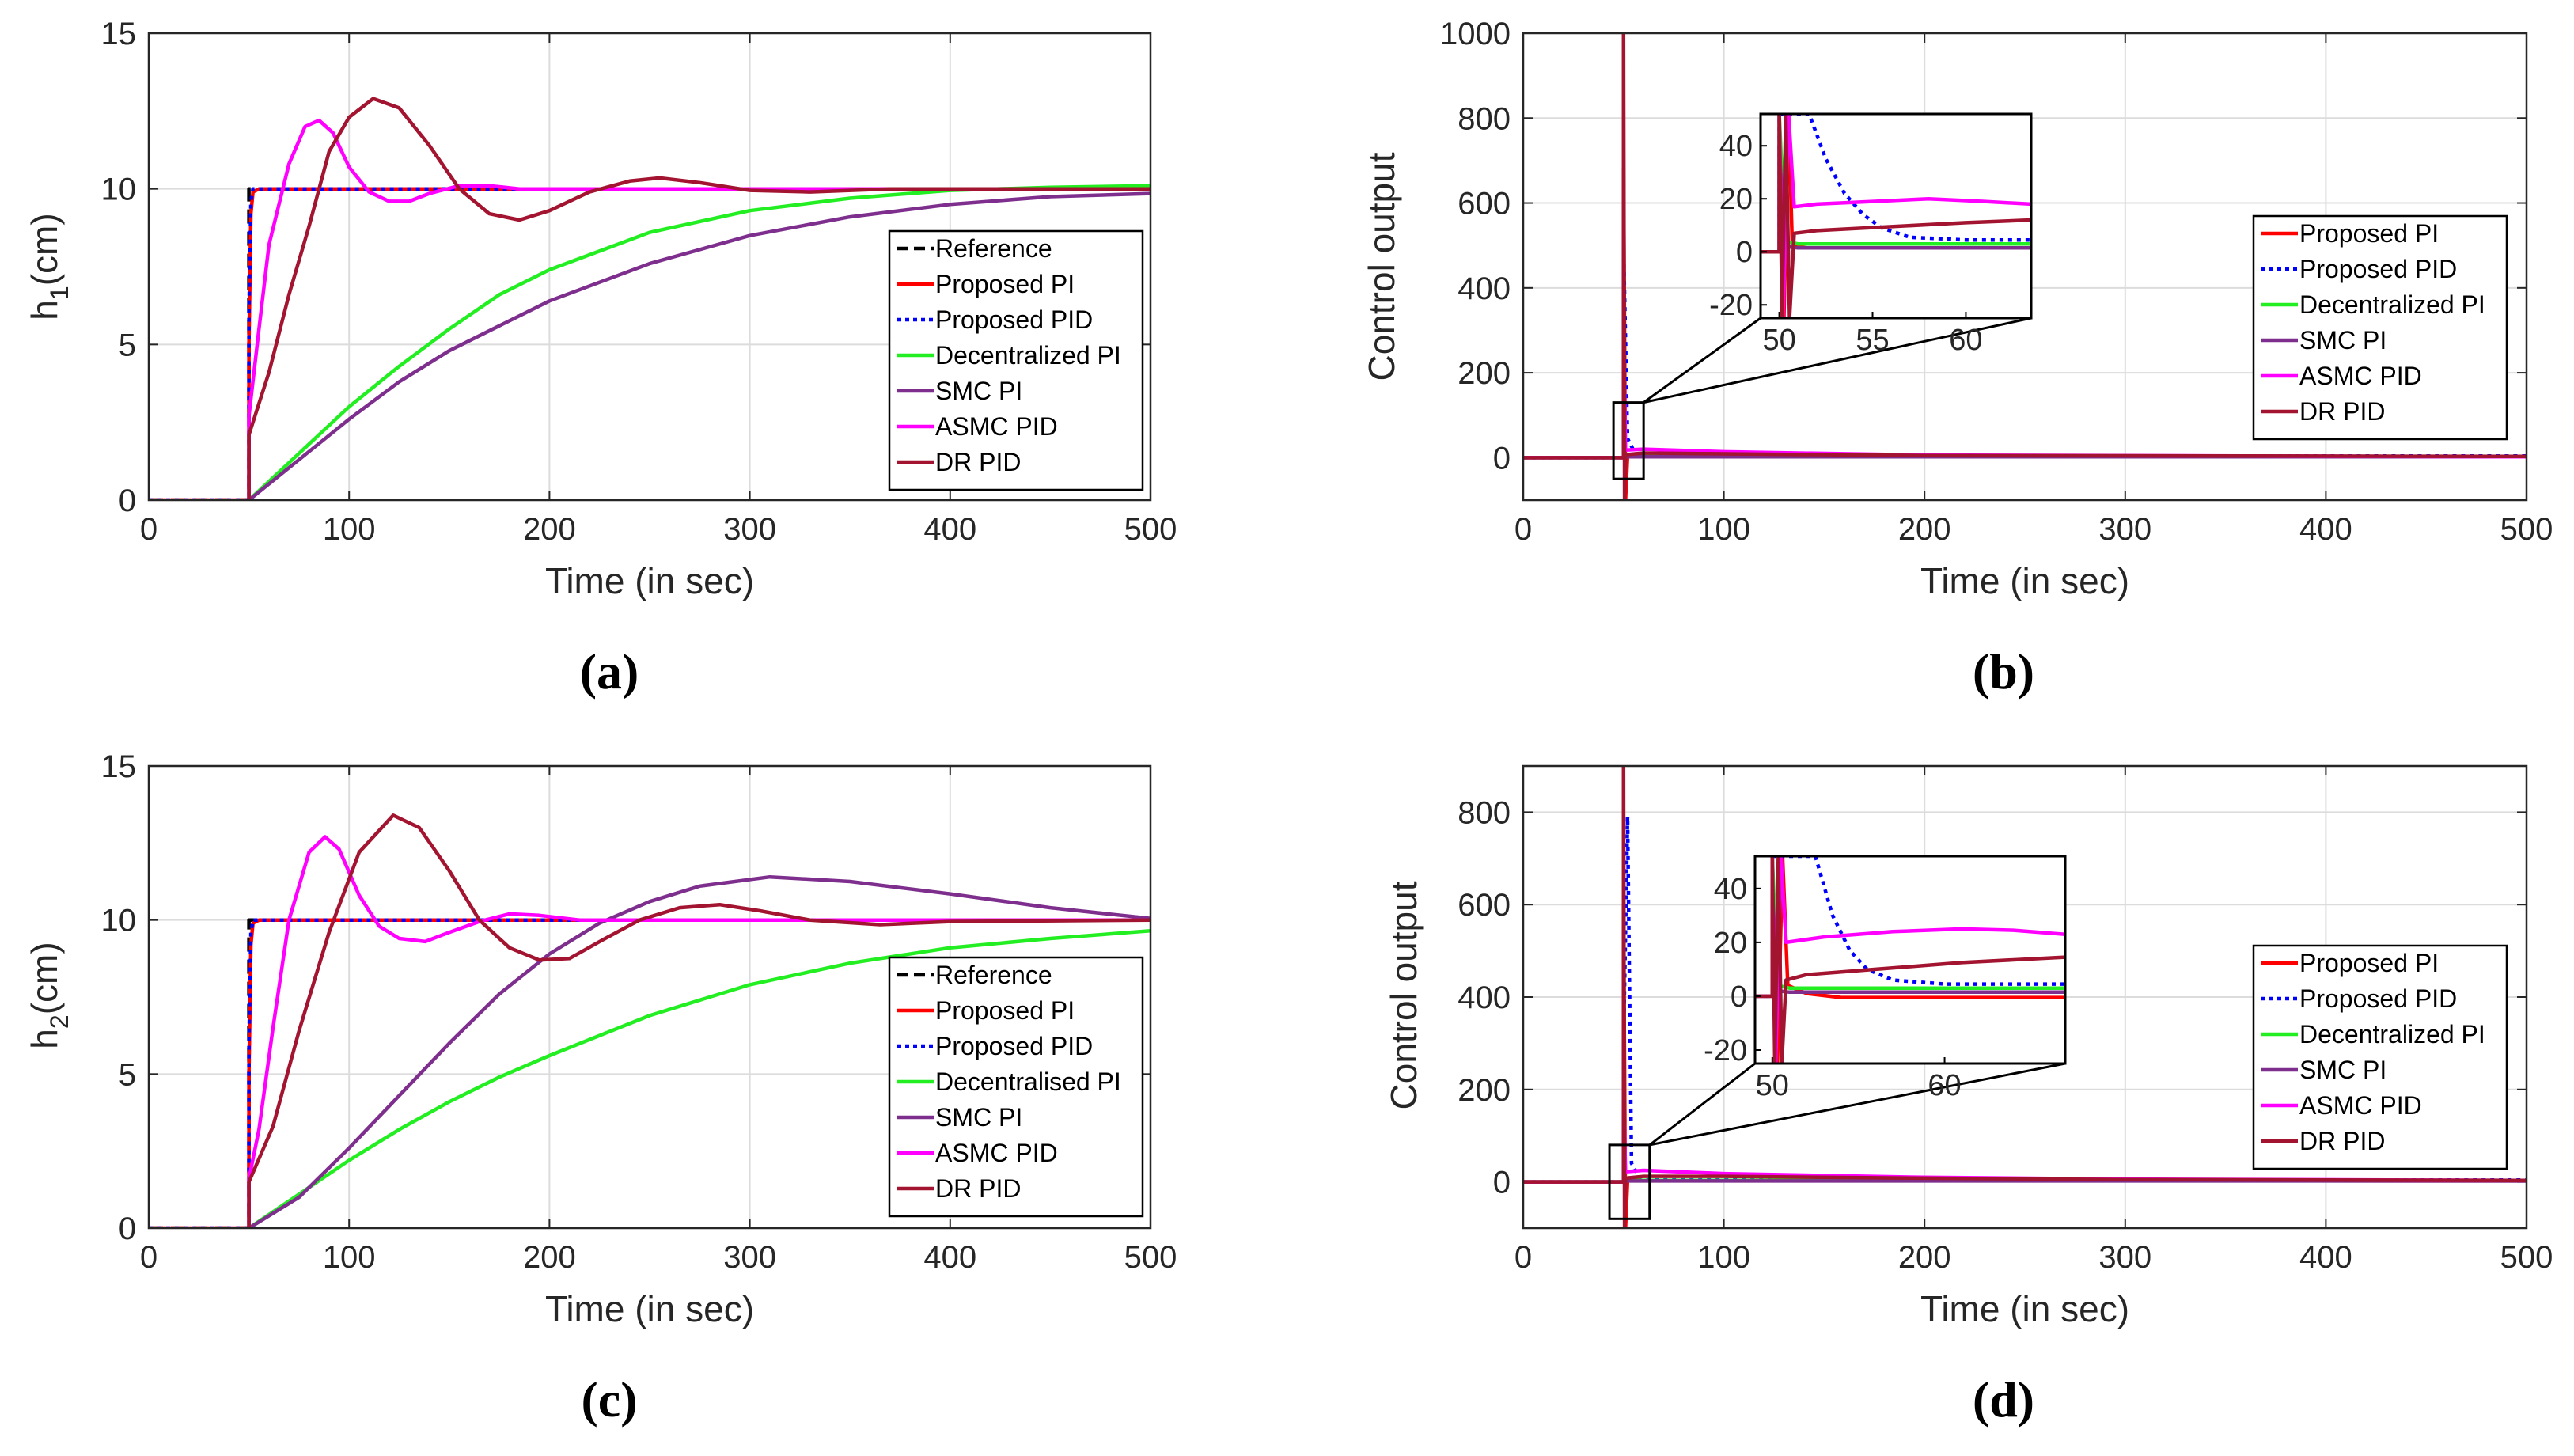 The image size is (2574, 1456). What do you see at coordinates (44, 1039) in the screenshot?
I see `y-axis-label-main: h` at bounding box center [44, 1039].